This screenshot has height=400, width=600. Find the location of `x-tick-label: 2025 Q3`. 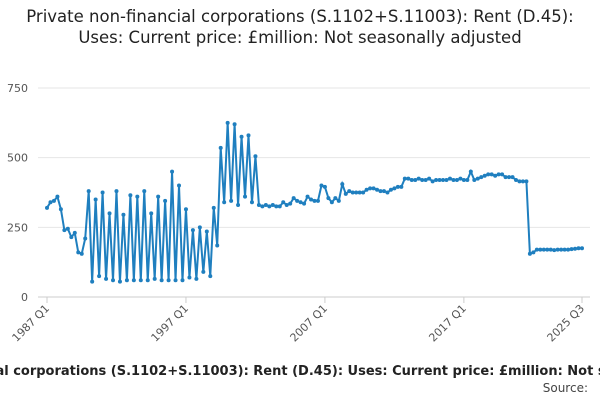

x-tick-label: 2025 Q3 is located at coordinates (566, 323).